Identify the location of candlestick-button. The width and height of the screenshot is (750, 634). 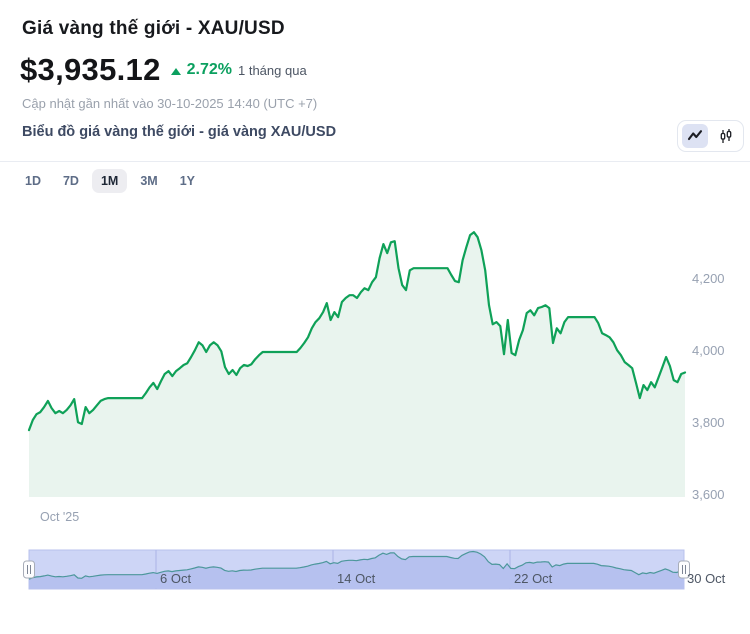
(726, 136).